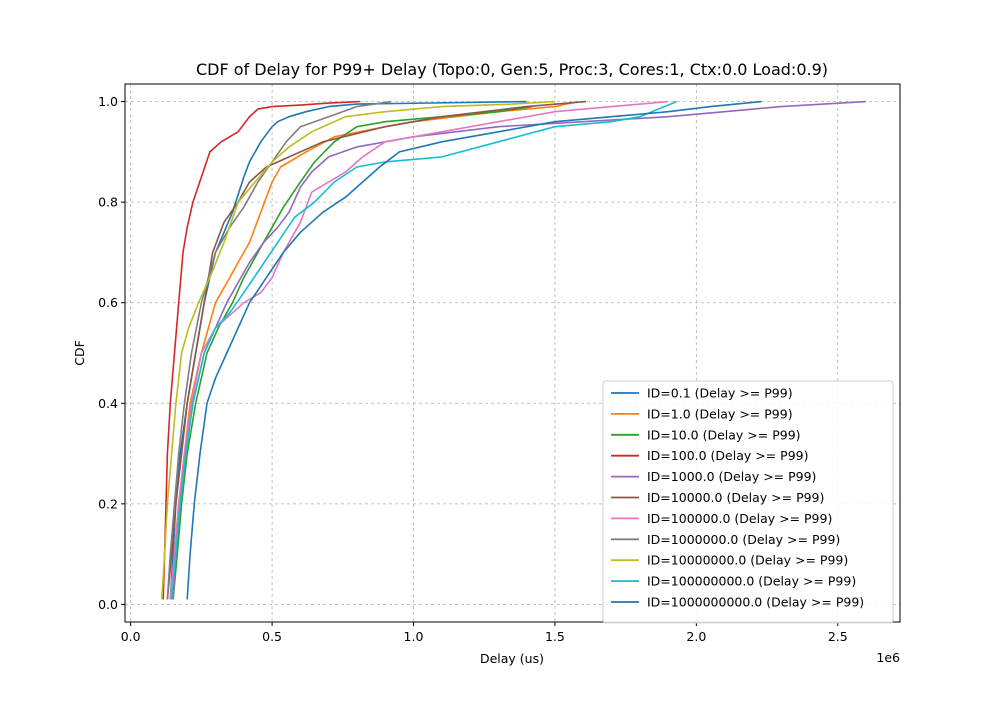 Image resolution: width=1000 pixels, height=704 pixels. What do you see at coordinates (739, 518) in the screenshot?
I see `legend-entry-label: ID=100000.0 (Delay >= P99)` at bounding box center [739, 518].